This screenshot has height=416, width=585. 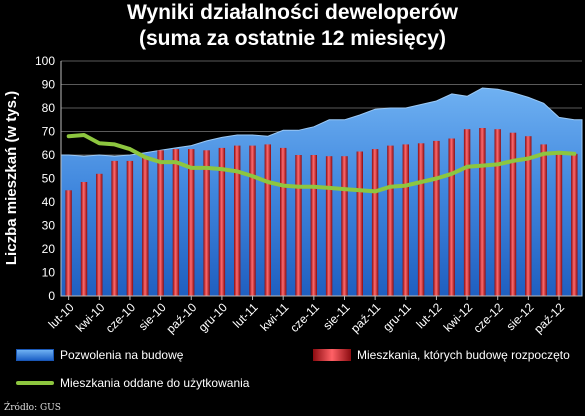 What do you see at coordinates (321, 163) in the screenshot?
I see `completed-line` at bounding box center [321, 163].